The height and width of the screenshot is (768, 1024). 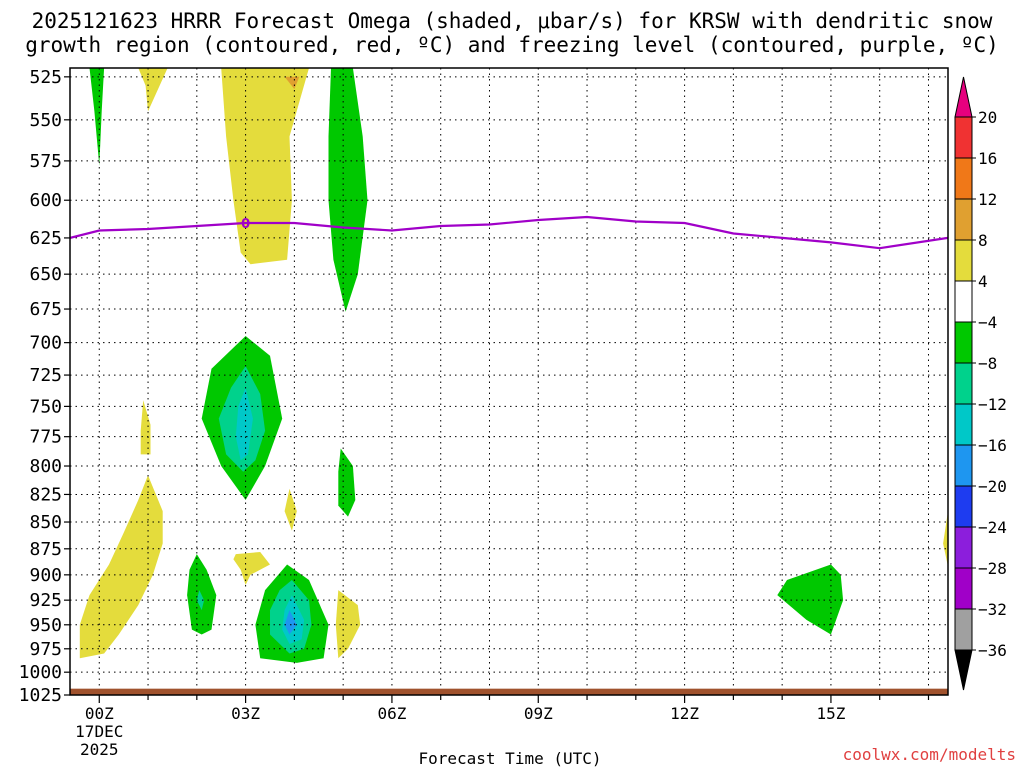 What do you see at coordinates (992, 609) in the screenshot?
I see `colorbar-label-12: −32` at bounding box center [992, 609].